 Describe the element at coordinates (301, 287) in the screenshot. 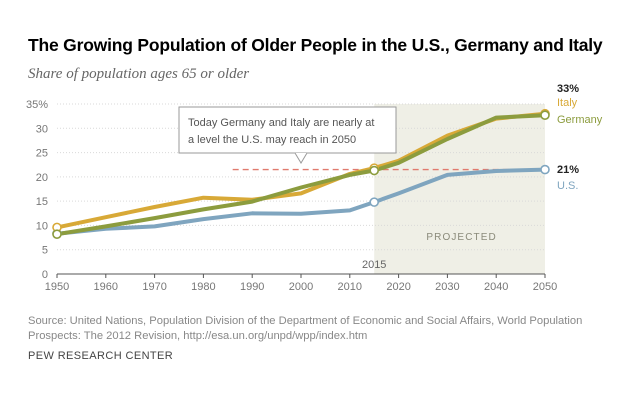

I see `x-tick-label: 2000` at that location.